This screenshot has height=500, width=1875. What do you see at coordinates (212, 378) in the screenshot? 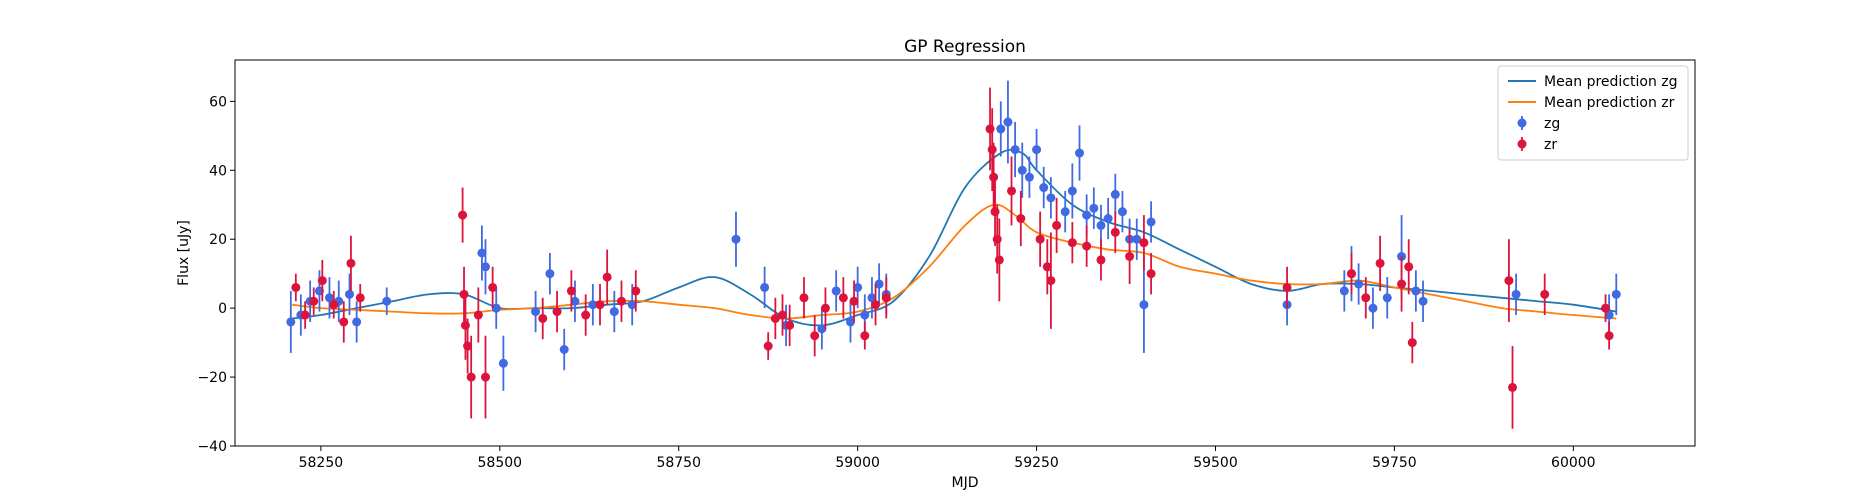
I see `y-tick-label: −20` at bounding box center [212, 378].